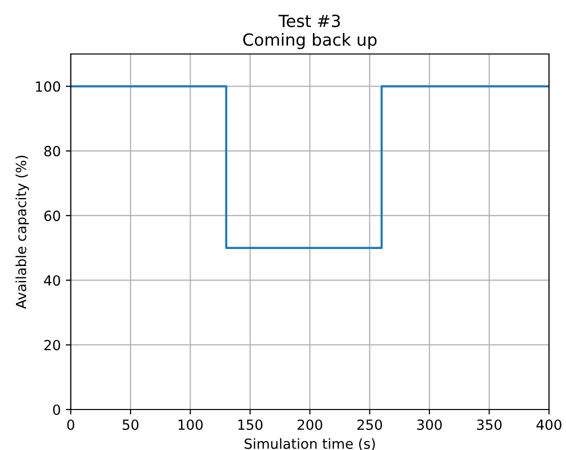 This screenshot has width=566, height=450. I want to click on y-tick-label: 0, so click(56, 409).